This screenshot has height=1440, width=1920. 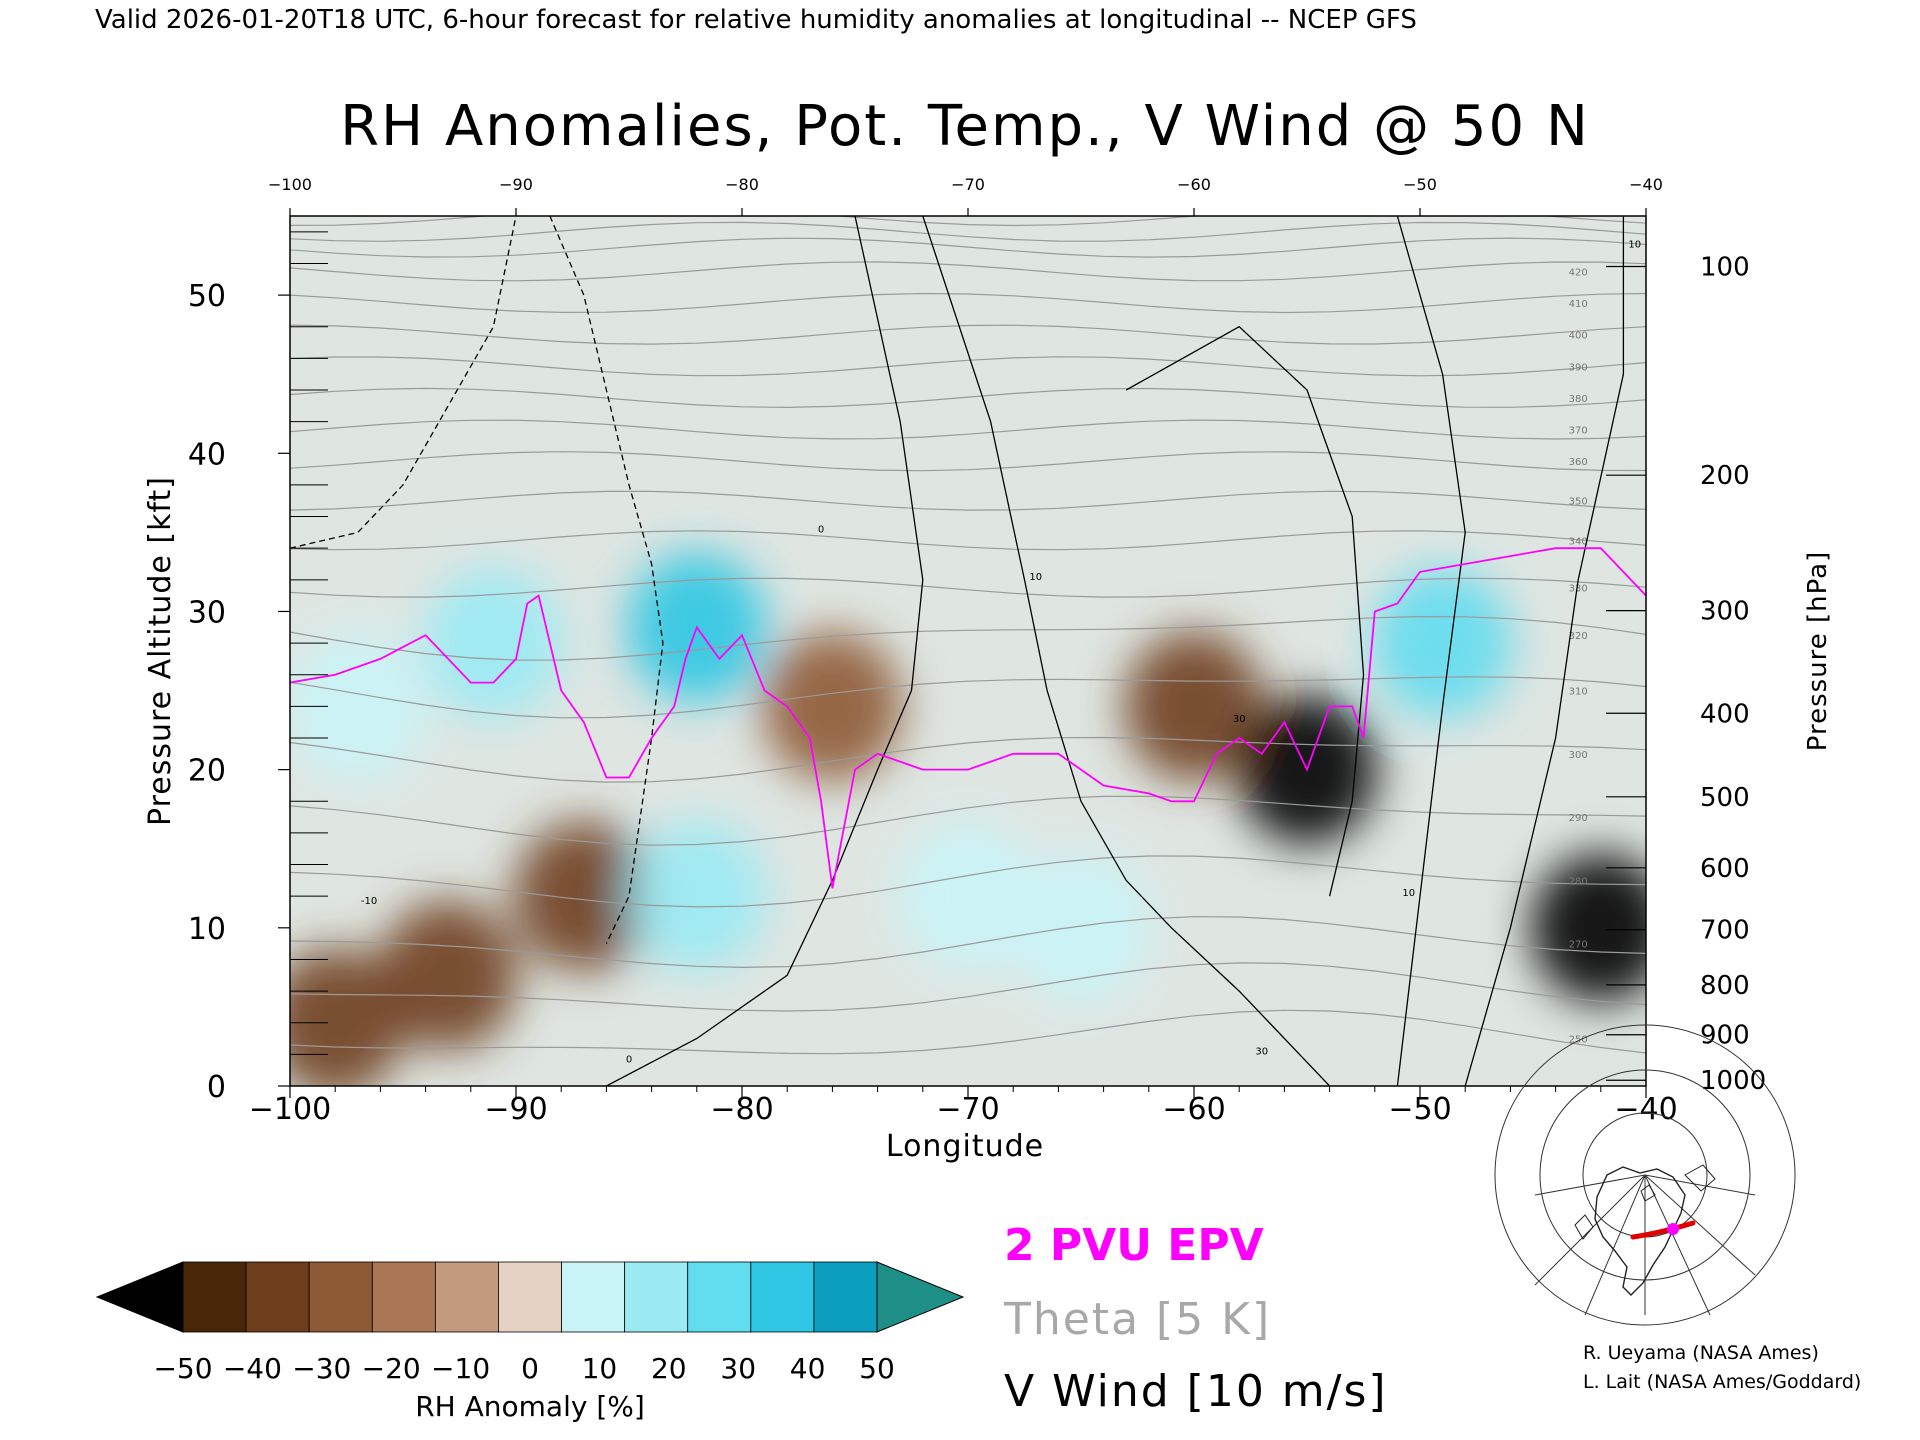 What do you see at coordinates (1578, 755) in the screenshot?
I see `theta-label: 300` at bounding box center [1578, 755].